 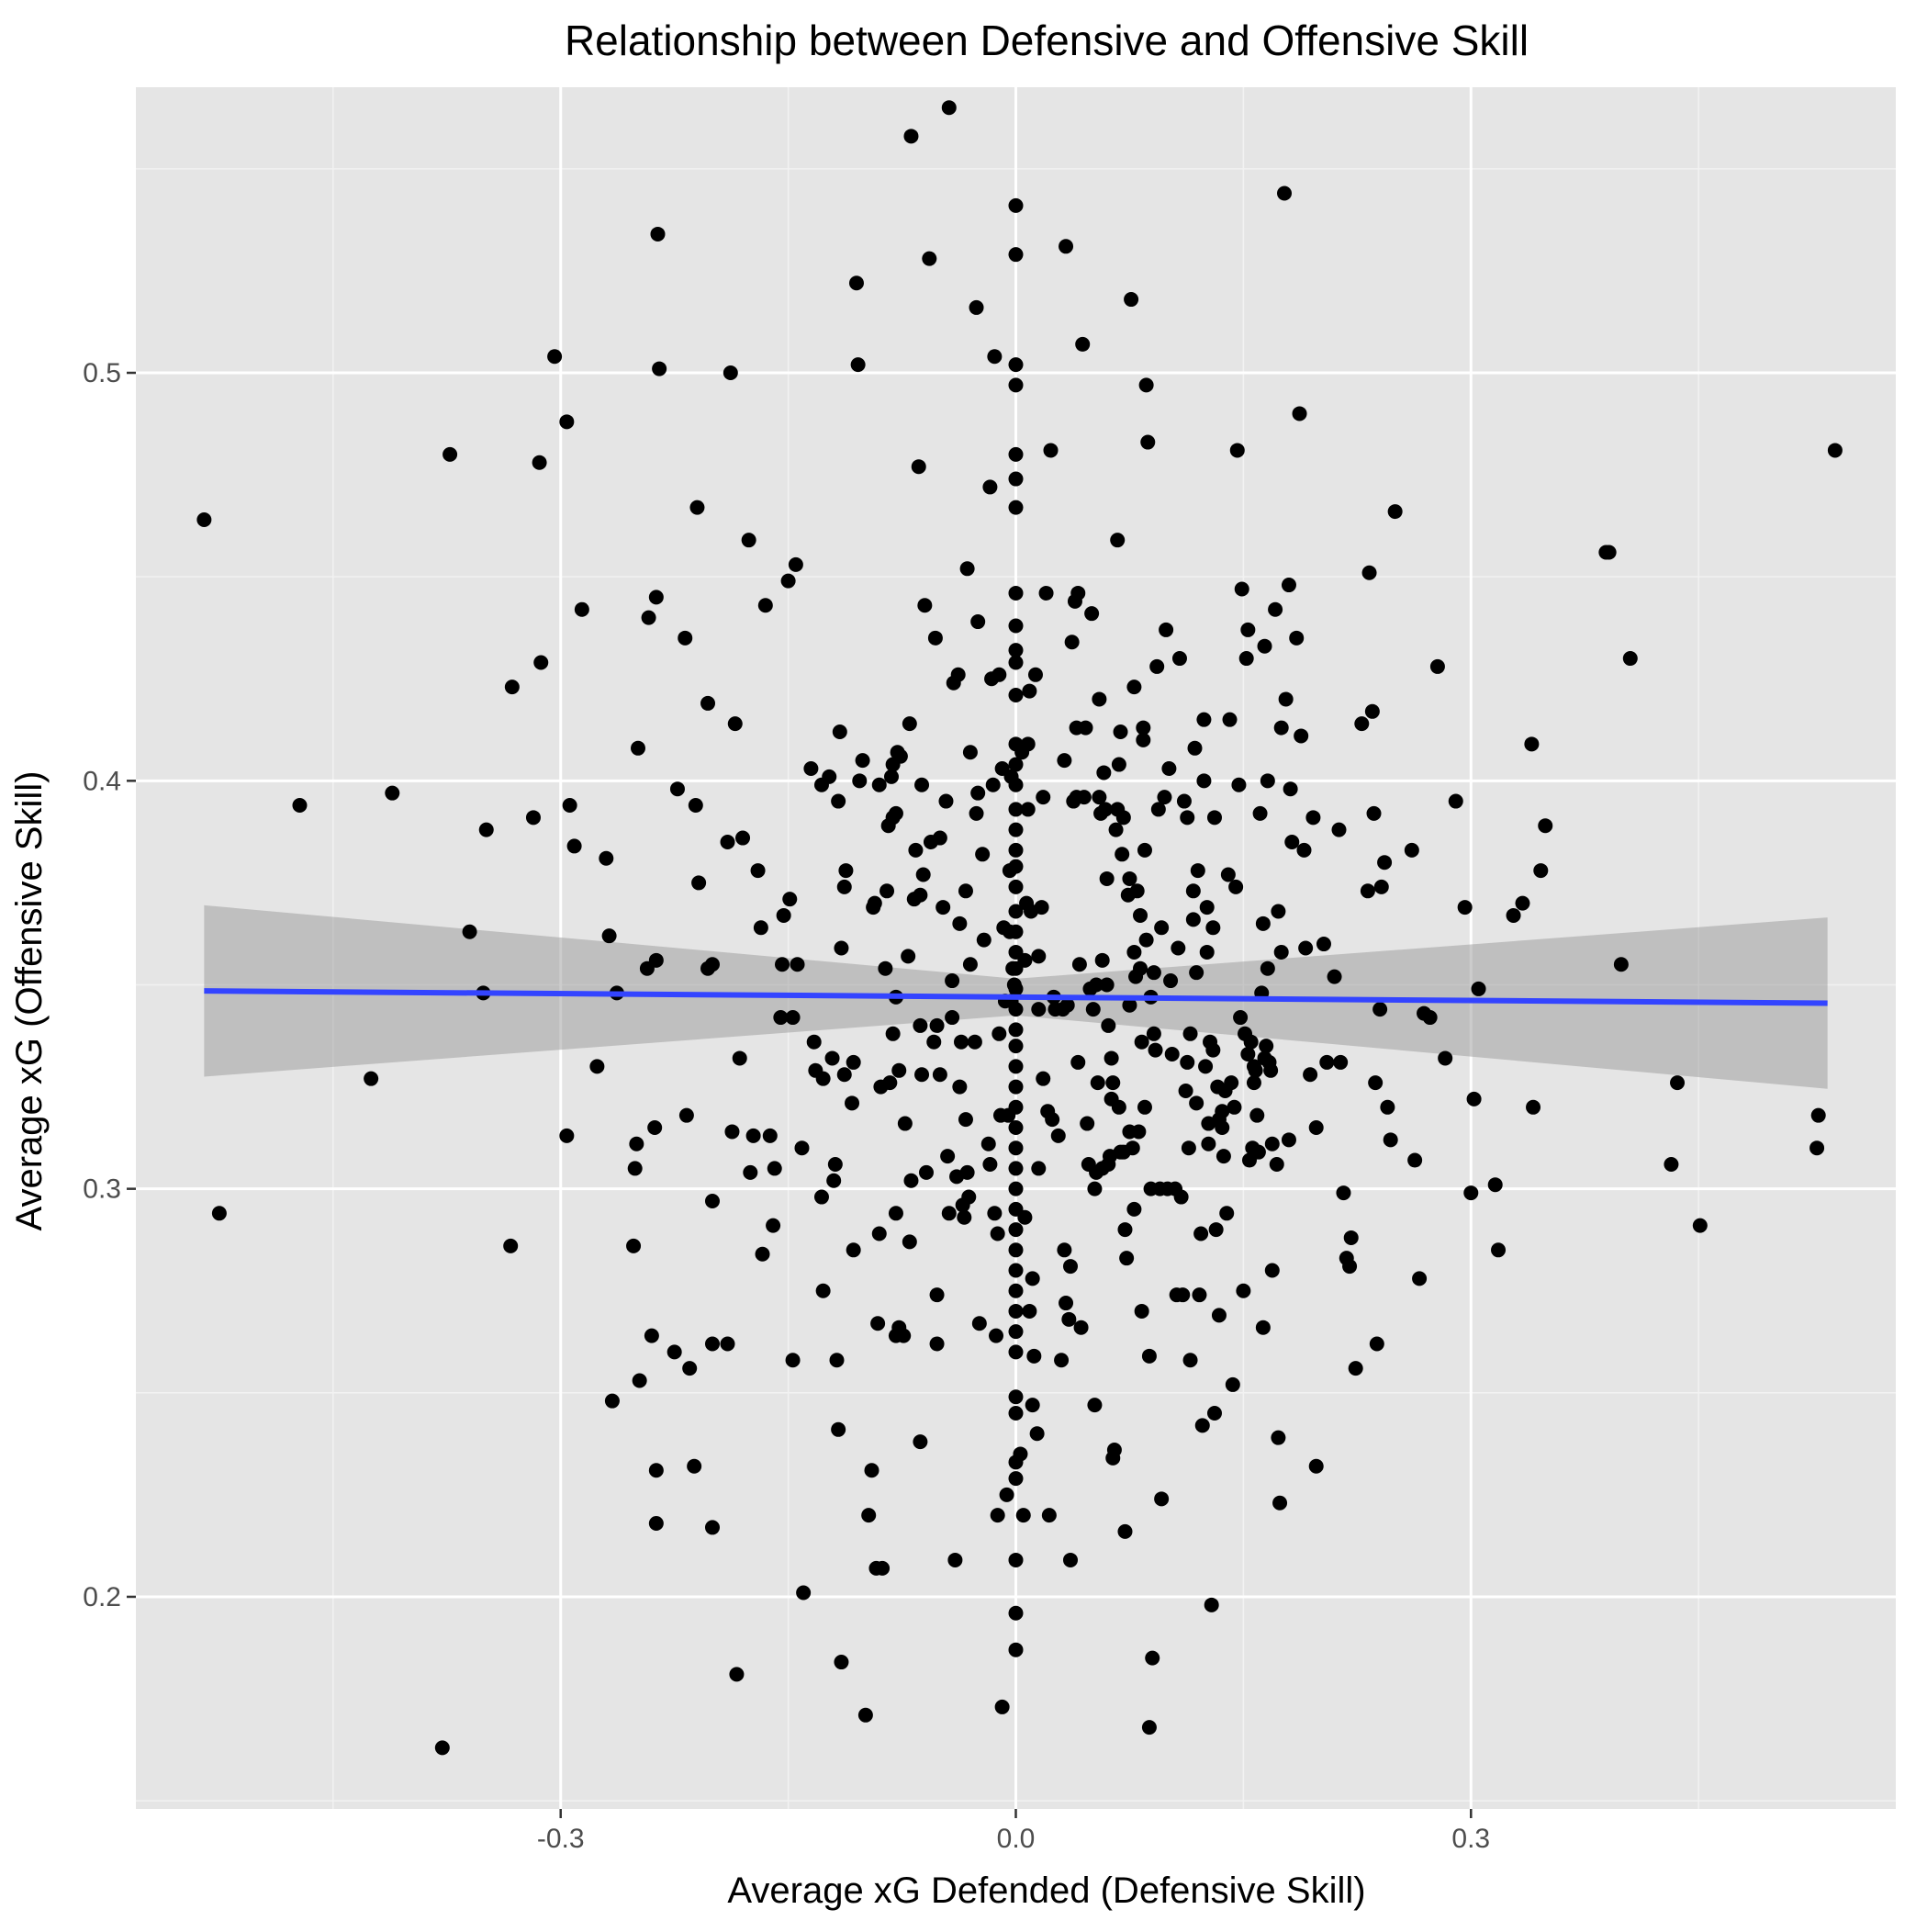 I want to click on x-tick-label: 0.3, so click(x=1470, y=1839).